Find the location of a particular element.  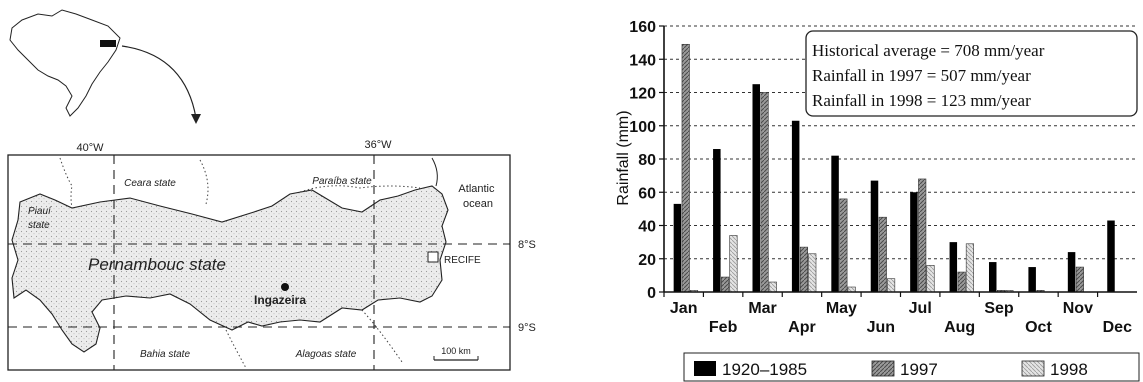

legend: 1920–1985 1997 1998 is located at coordinates (911, 367).